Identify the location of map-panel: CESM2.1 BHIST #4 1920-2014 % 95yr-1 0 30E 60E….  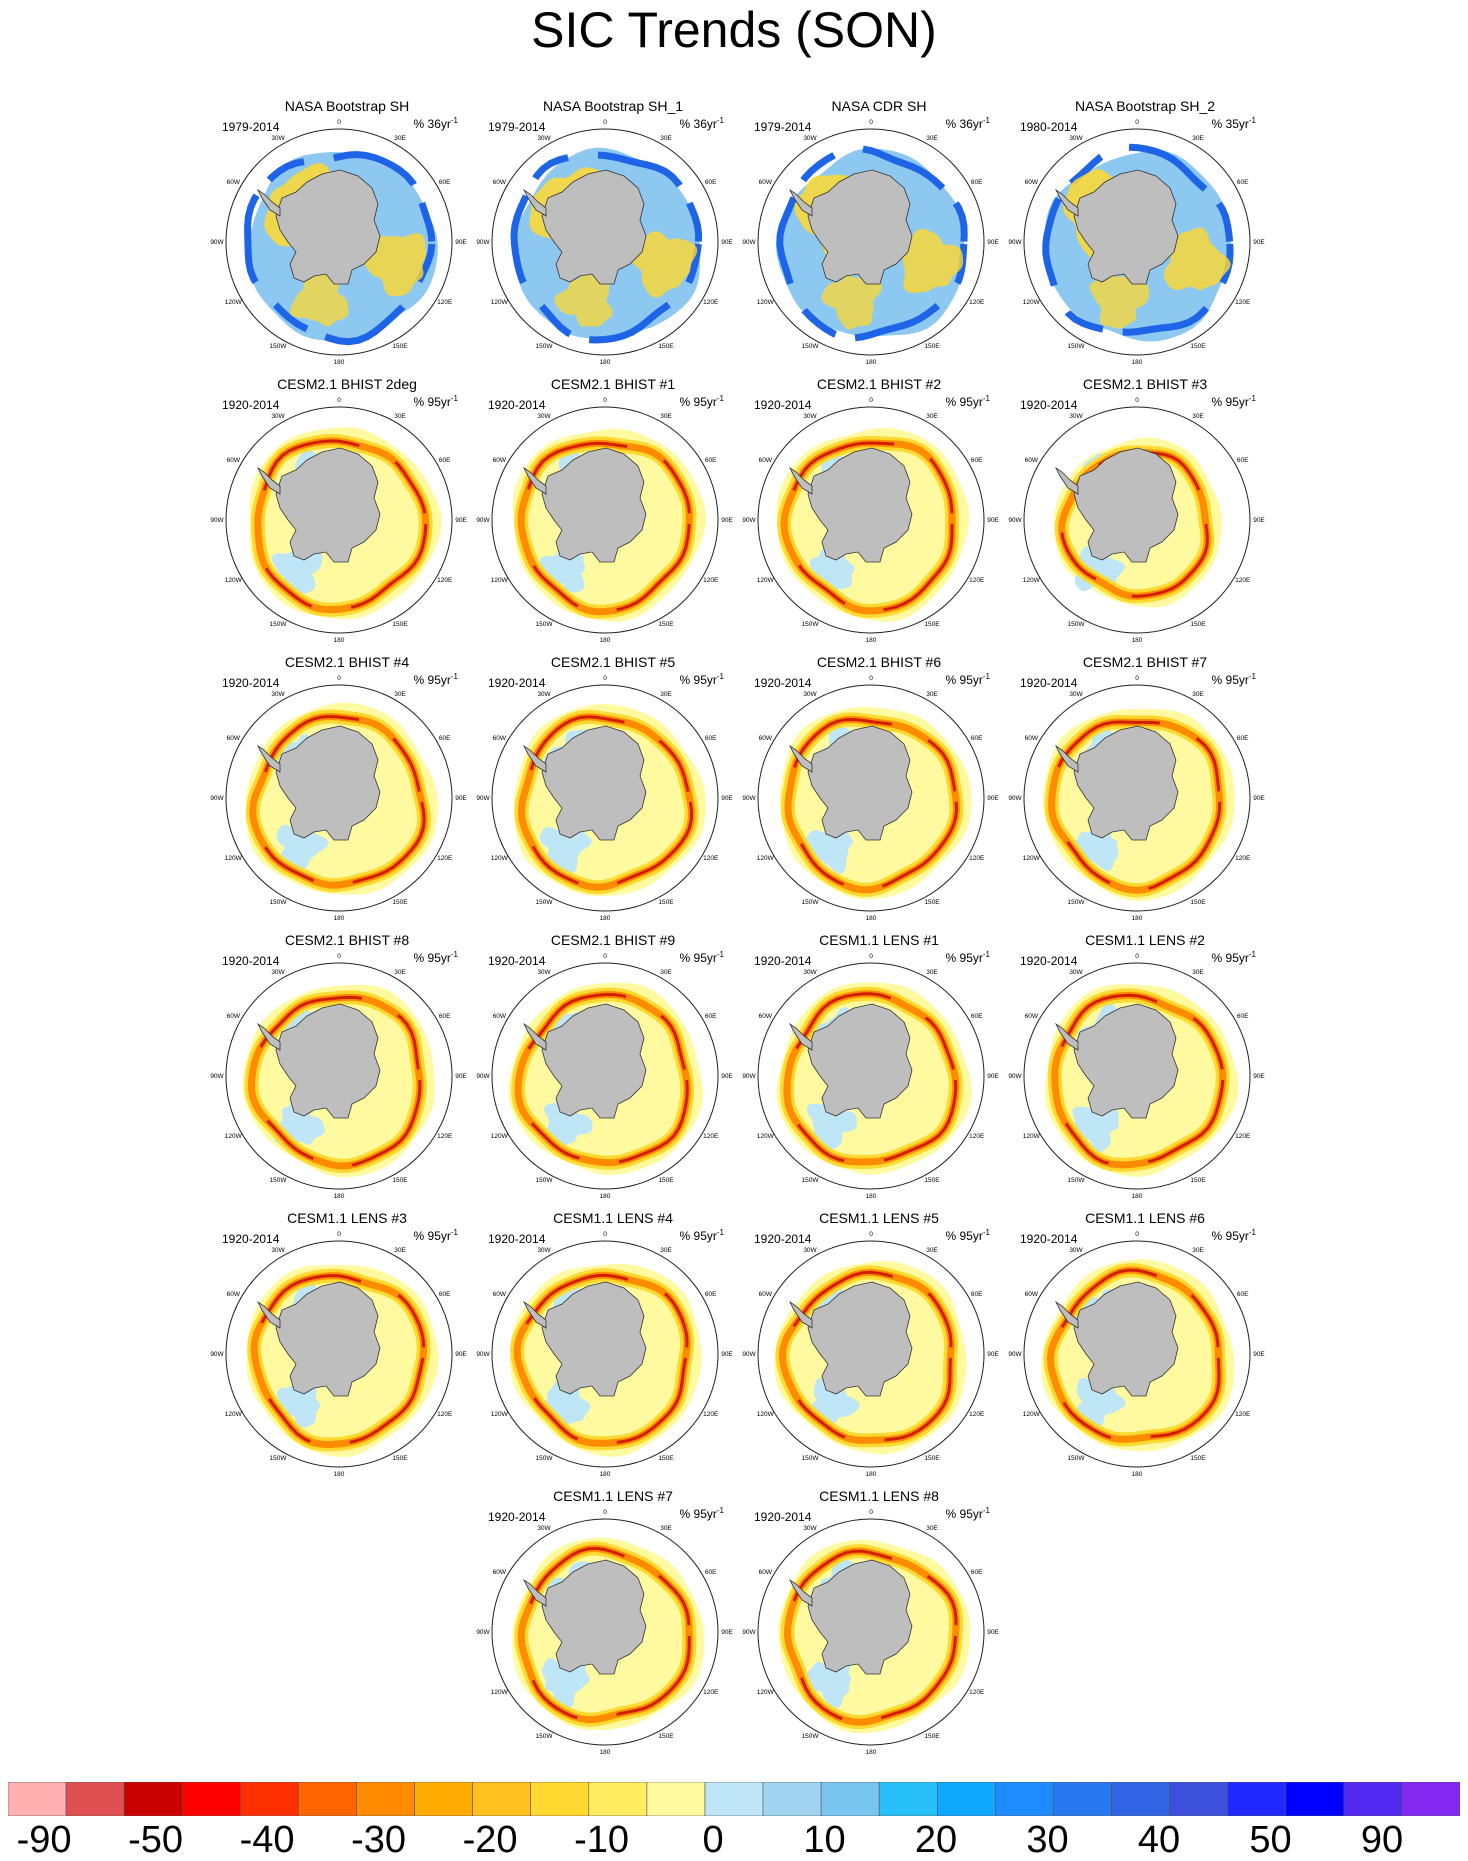
(341, 788).